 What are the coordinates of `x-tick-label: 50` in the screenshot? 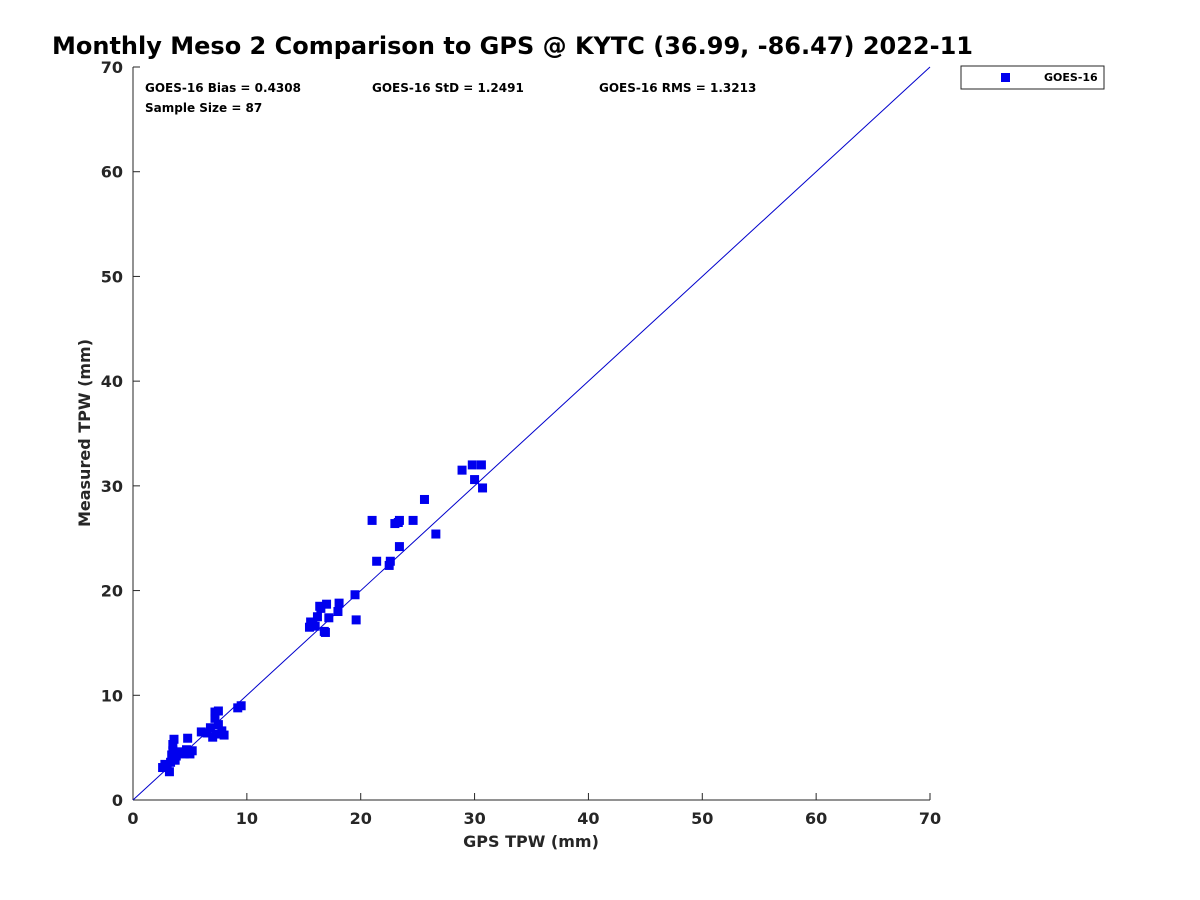 It's located at (702, 818).